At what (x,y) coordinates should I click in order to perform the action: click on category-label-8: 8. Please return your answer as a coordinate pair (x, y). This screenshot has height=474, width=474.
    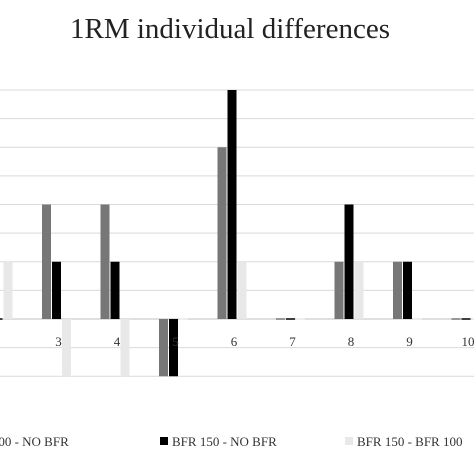
    Looking at the image, I should click on (351, 341).